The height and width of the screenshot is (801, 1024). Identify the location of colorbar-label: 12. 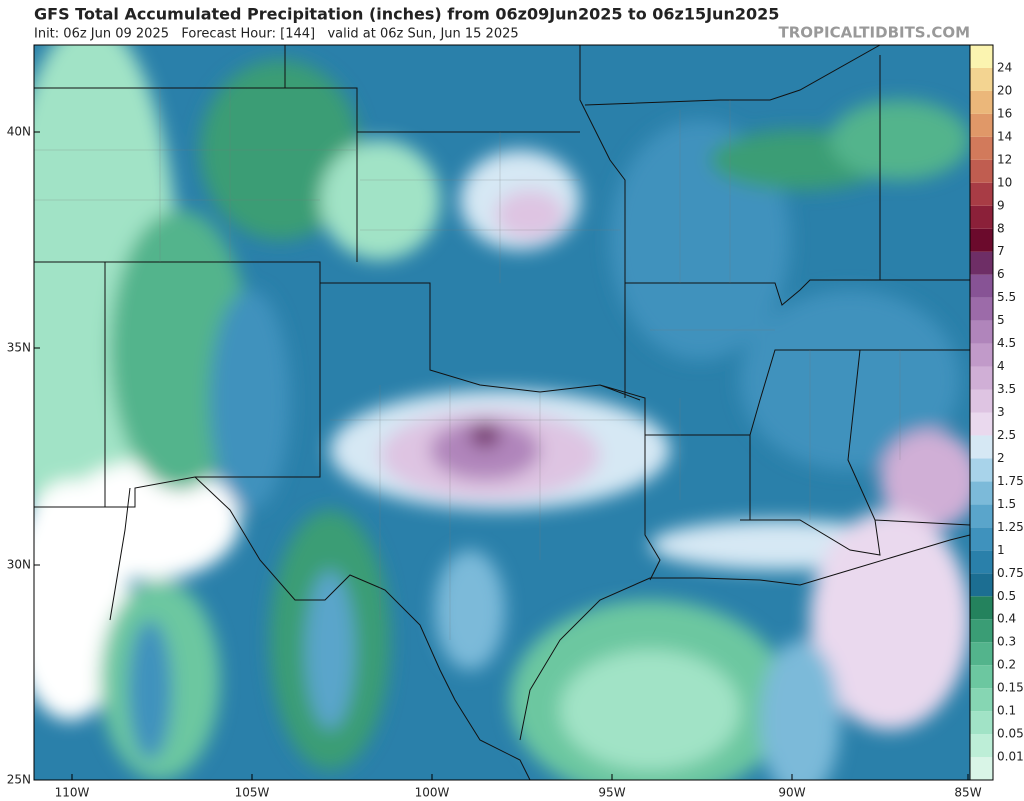
(1004, 159).